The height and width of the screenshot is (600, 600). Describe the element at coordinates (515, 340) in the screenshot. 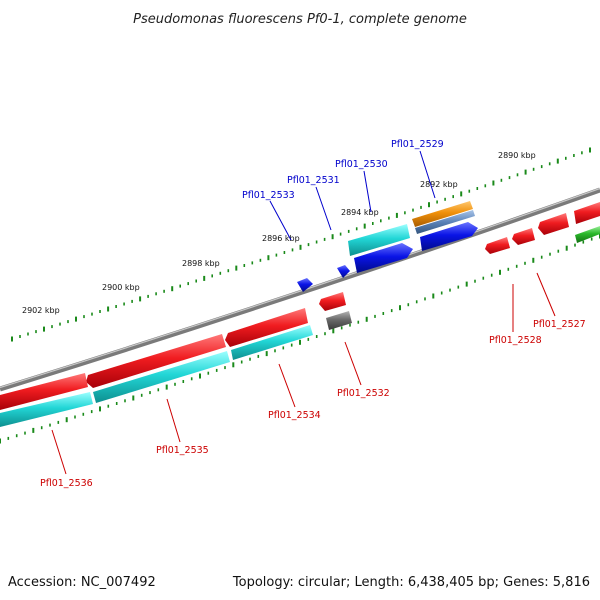

I see `label-pfl01-2528: Pfl01_2528` at that location.